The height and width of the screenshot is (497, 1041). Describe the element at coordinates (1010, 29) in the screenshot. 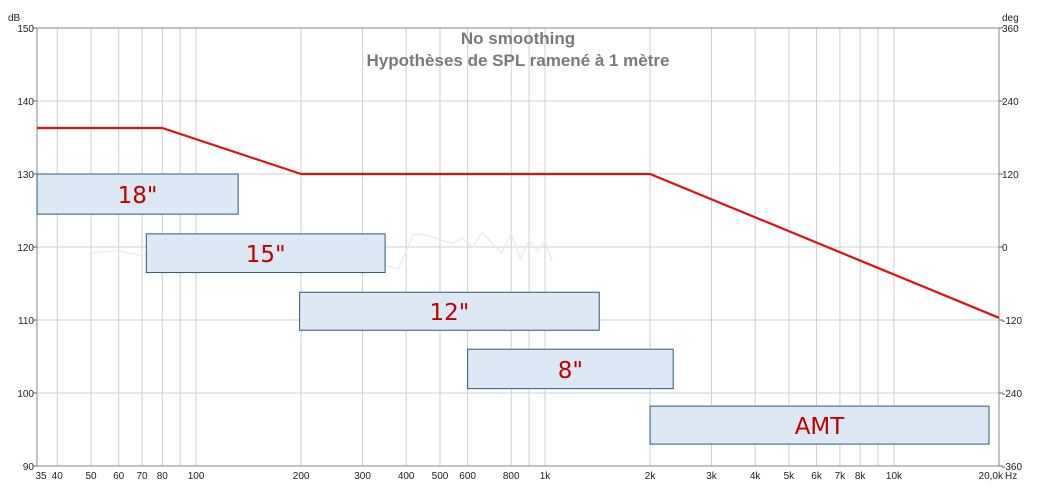

I see `y2-tick-label: 360` at that location.